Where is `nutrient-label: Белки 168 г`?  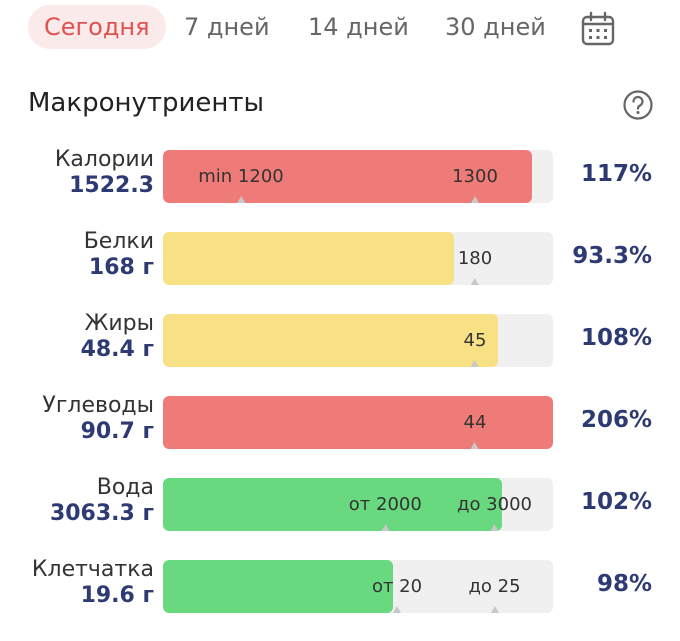
nutrient-label: Белки 168 г is located at coordinates (119, 255).